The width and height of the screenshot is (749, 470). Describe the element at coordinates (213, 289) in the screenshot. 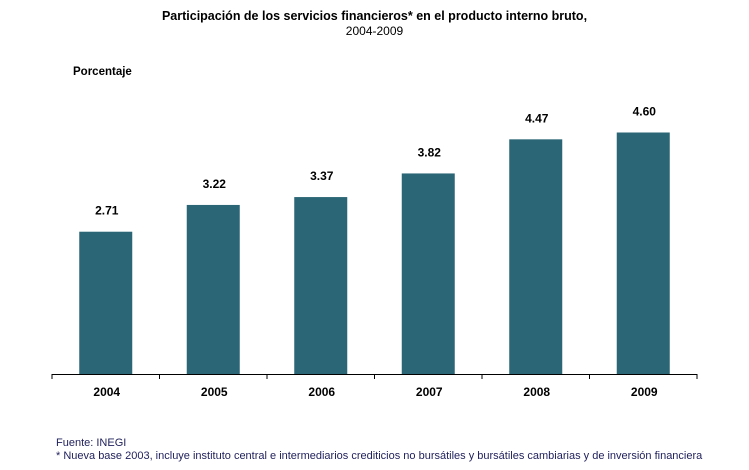

I see `bar-2005` at that location.